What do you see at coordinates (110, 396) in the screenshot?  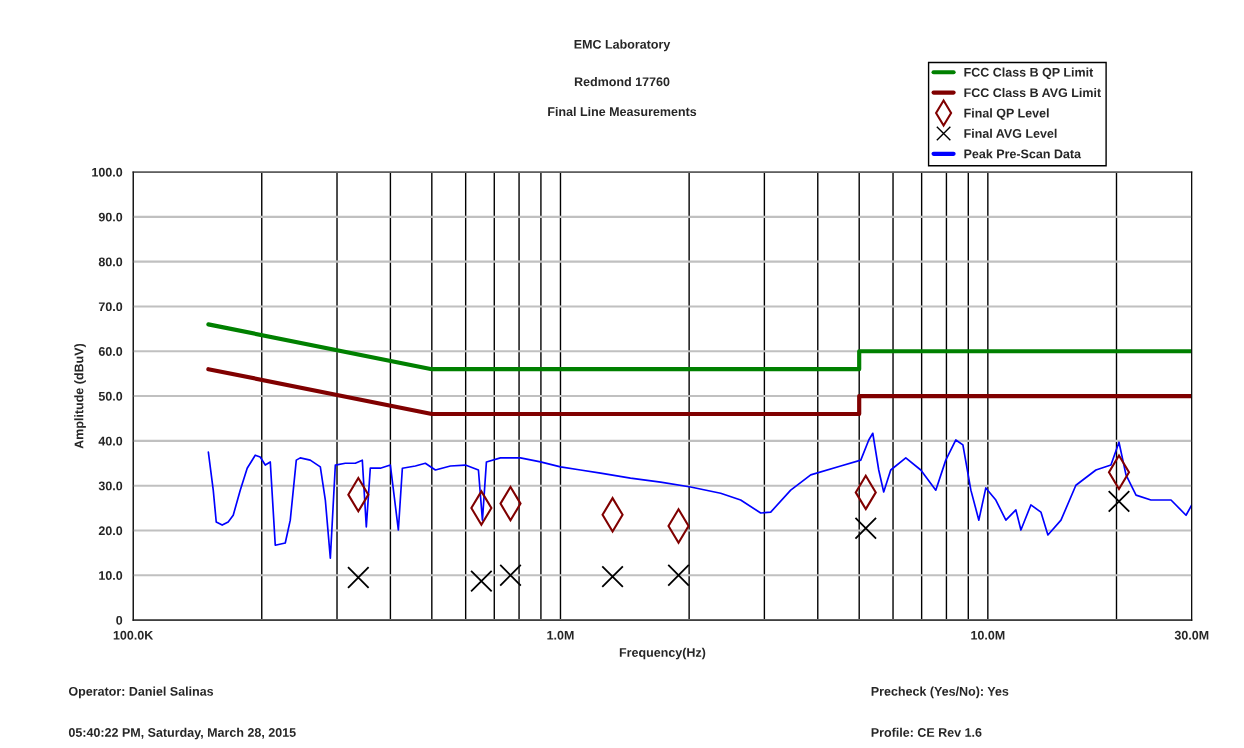 I see `y-tick-label: 50.0` at bounding box center [110, 396].